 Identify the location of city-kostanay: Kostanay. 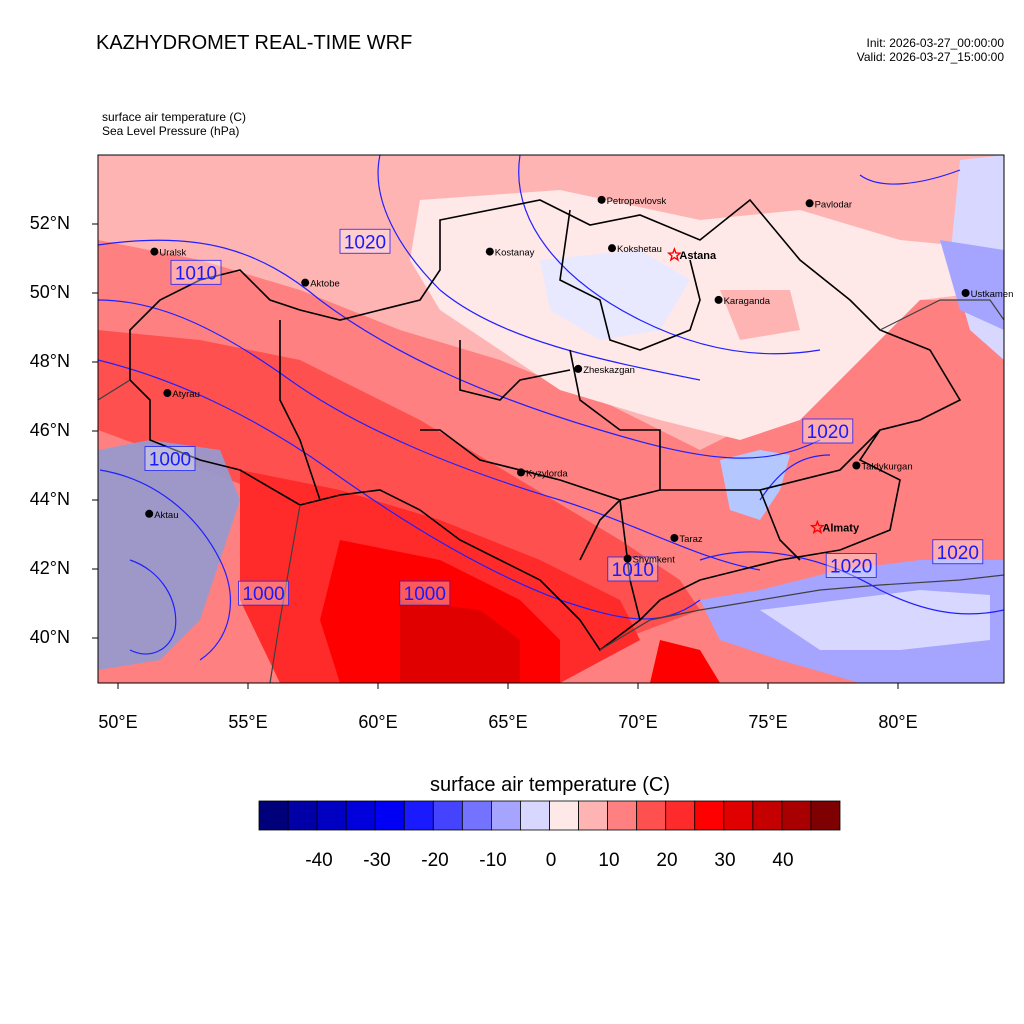
(510, 253).